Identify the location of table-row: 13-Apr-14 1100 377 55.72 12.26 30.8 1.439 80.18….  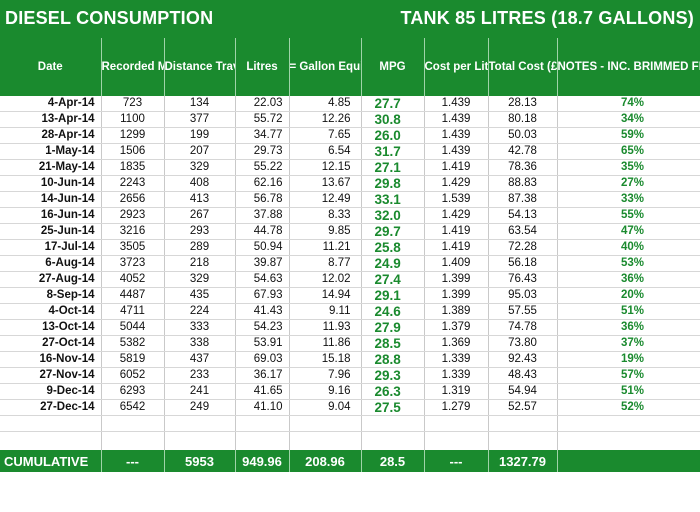
(350, 119).